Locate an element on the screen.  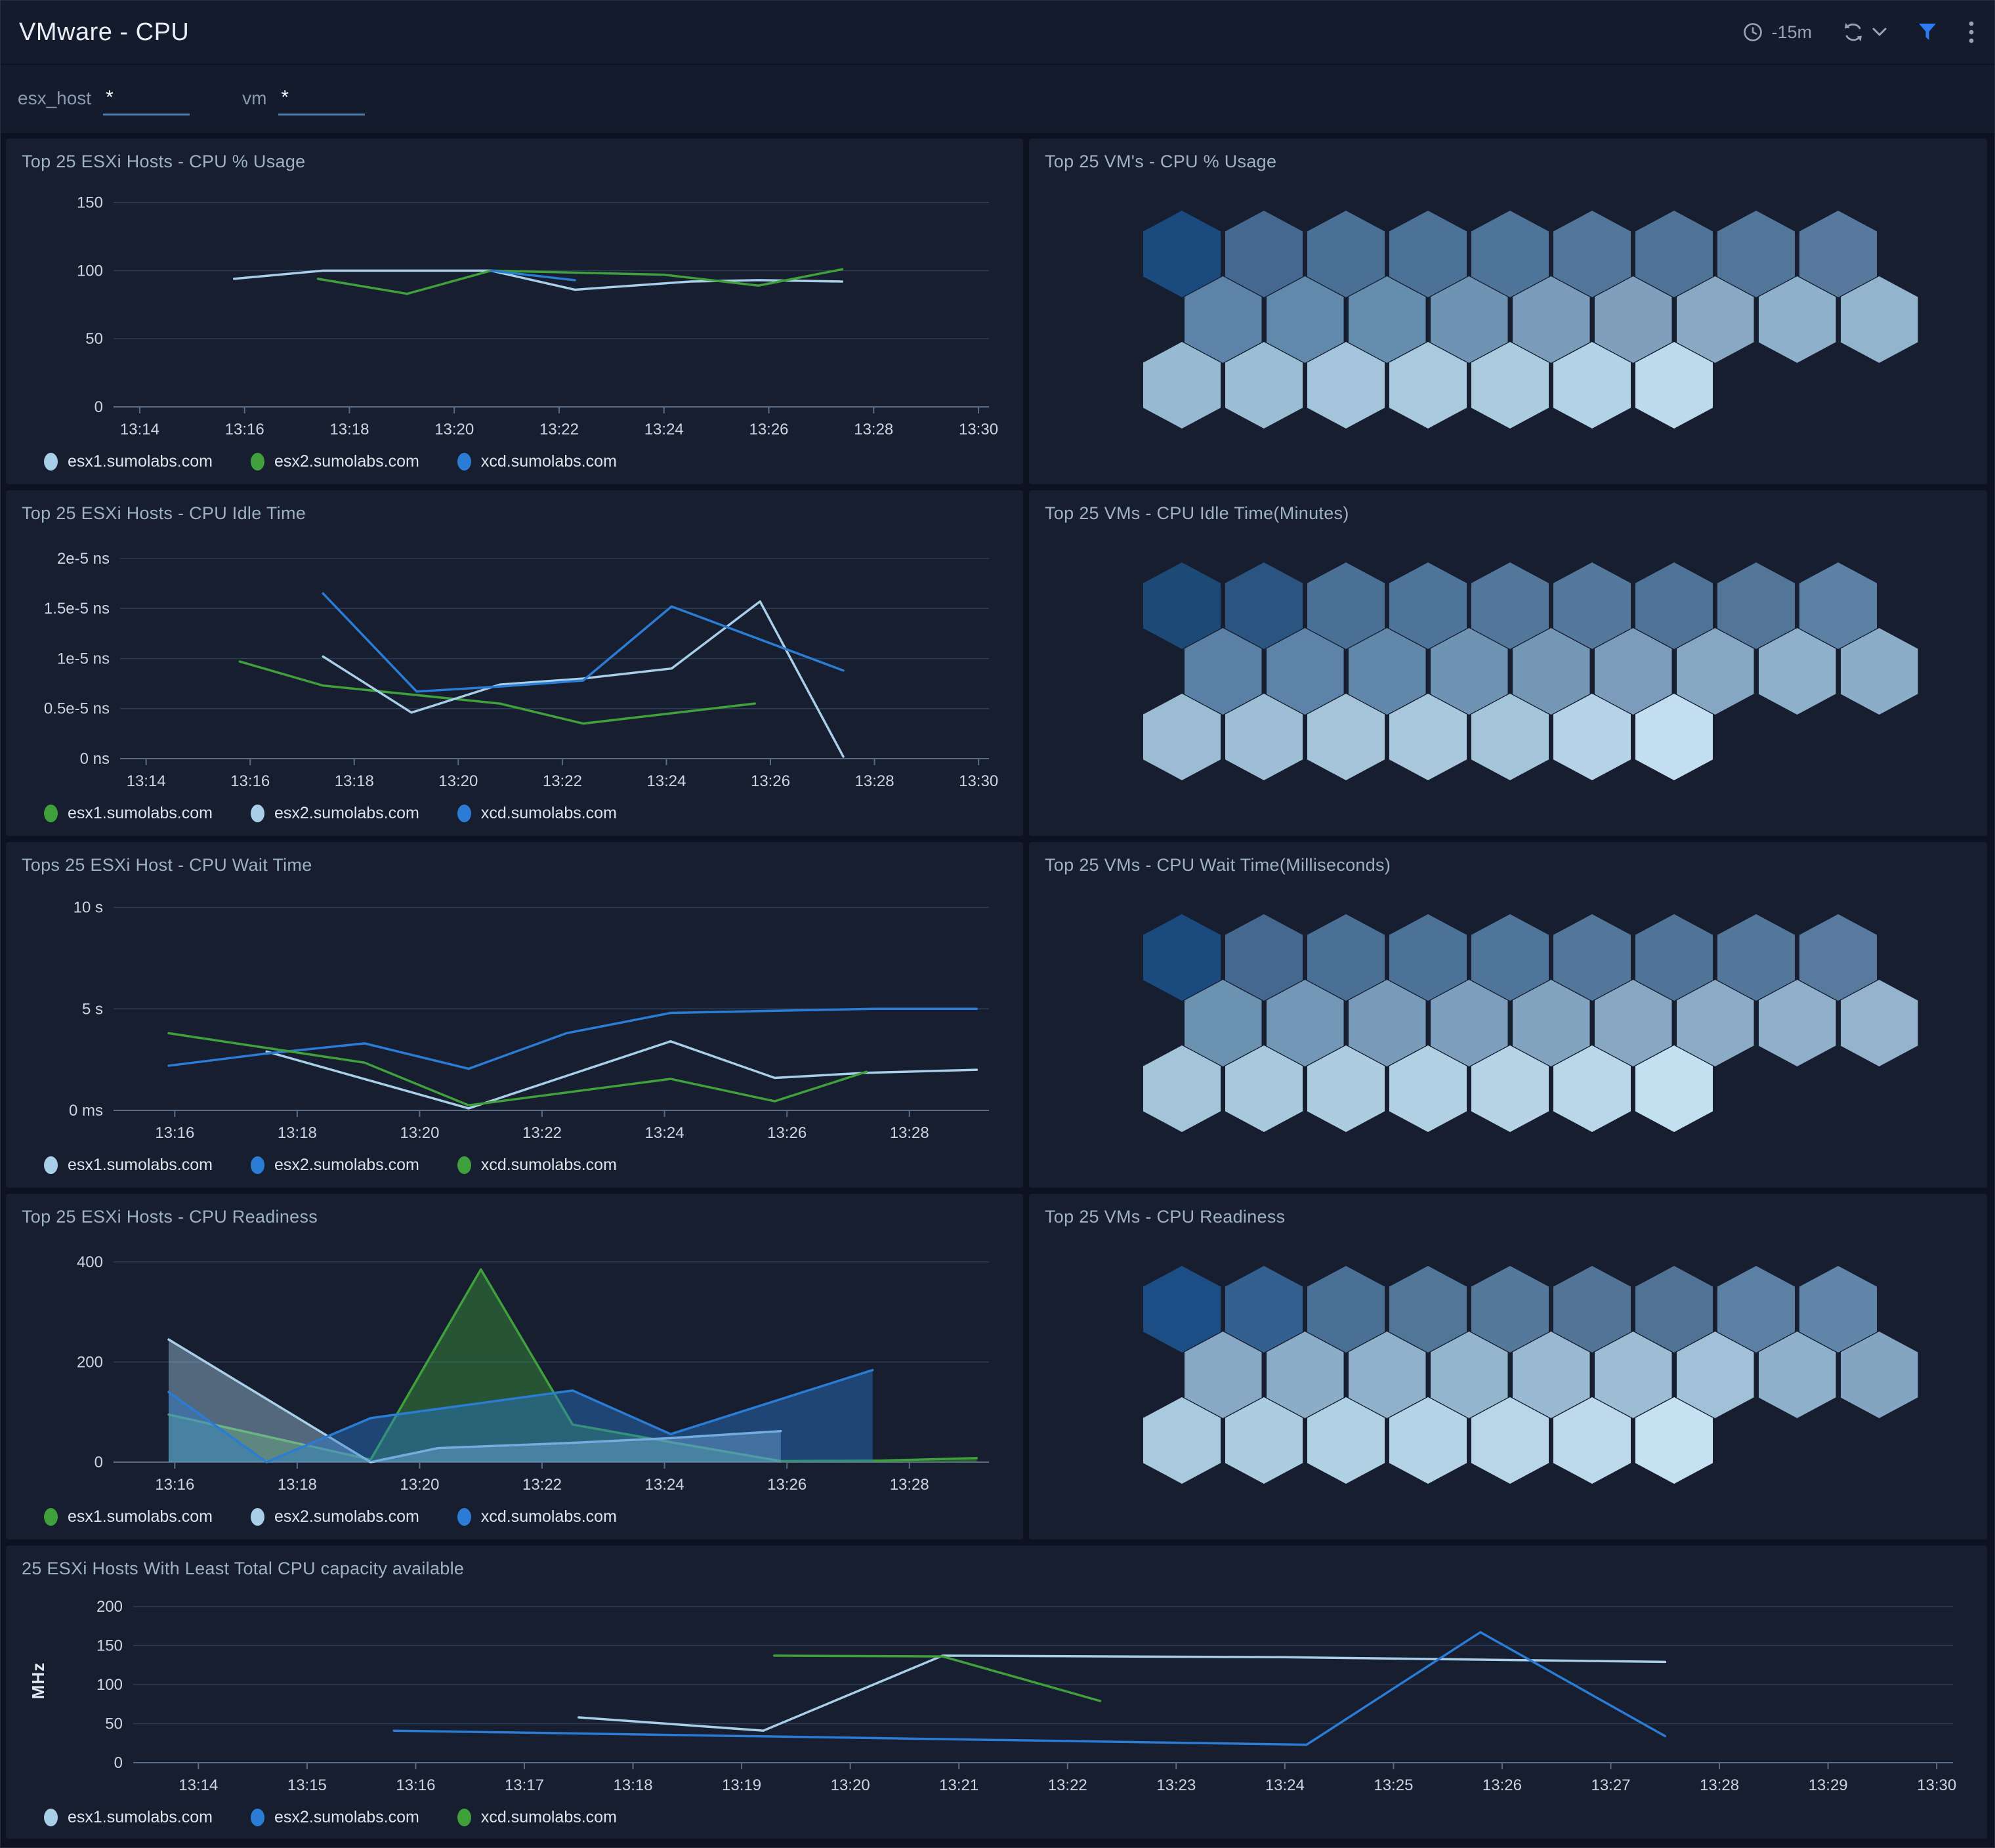
time-range-button: -15m is located at coordinates (1777, 32).